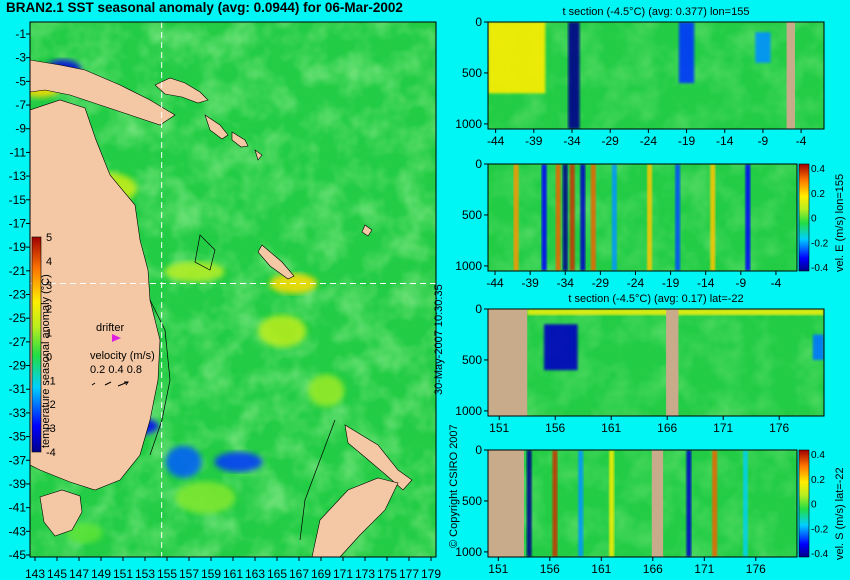 The height and width of the screenshot is (580, 850). I want to click on map-y-tick-label: -7, so click(20, 105).